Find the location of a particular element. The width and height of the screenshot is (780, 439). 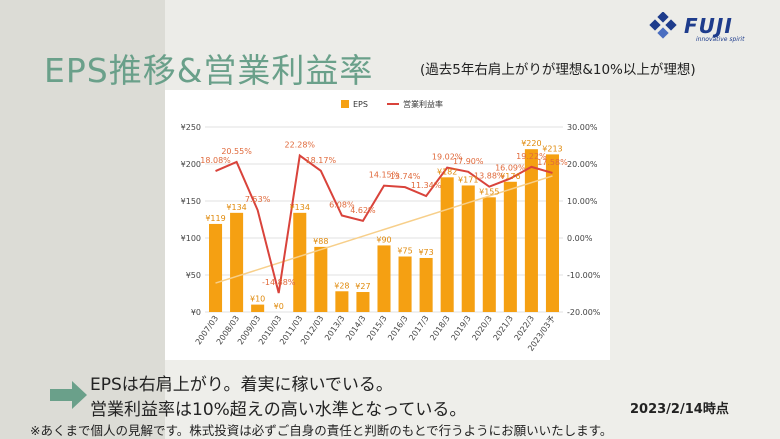

x-tick-label: 2016/3 is located at coordinates (398, 328).